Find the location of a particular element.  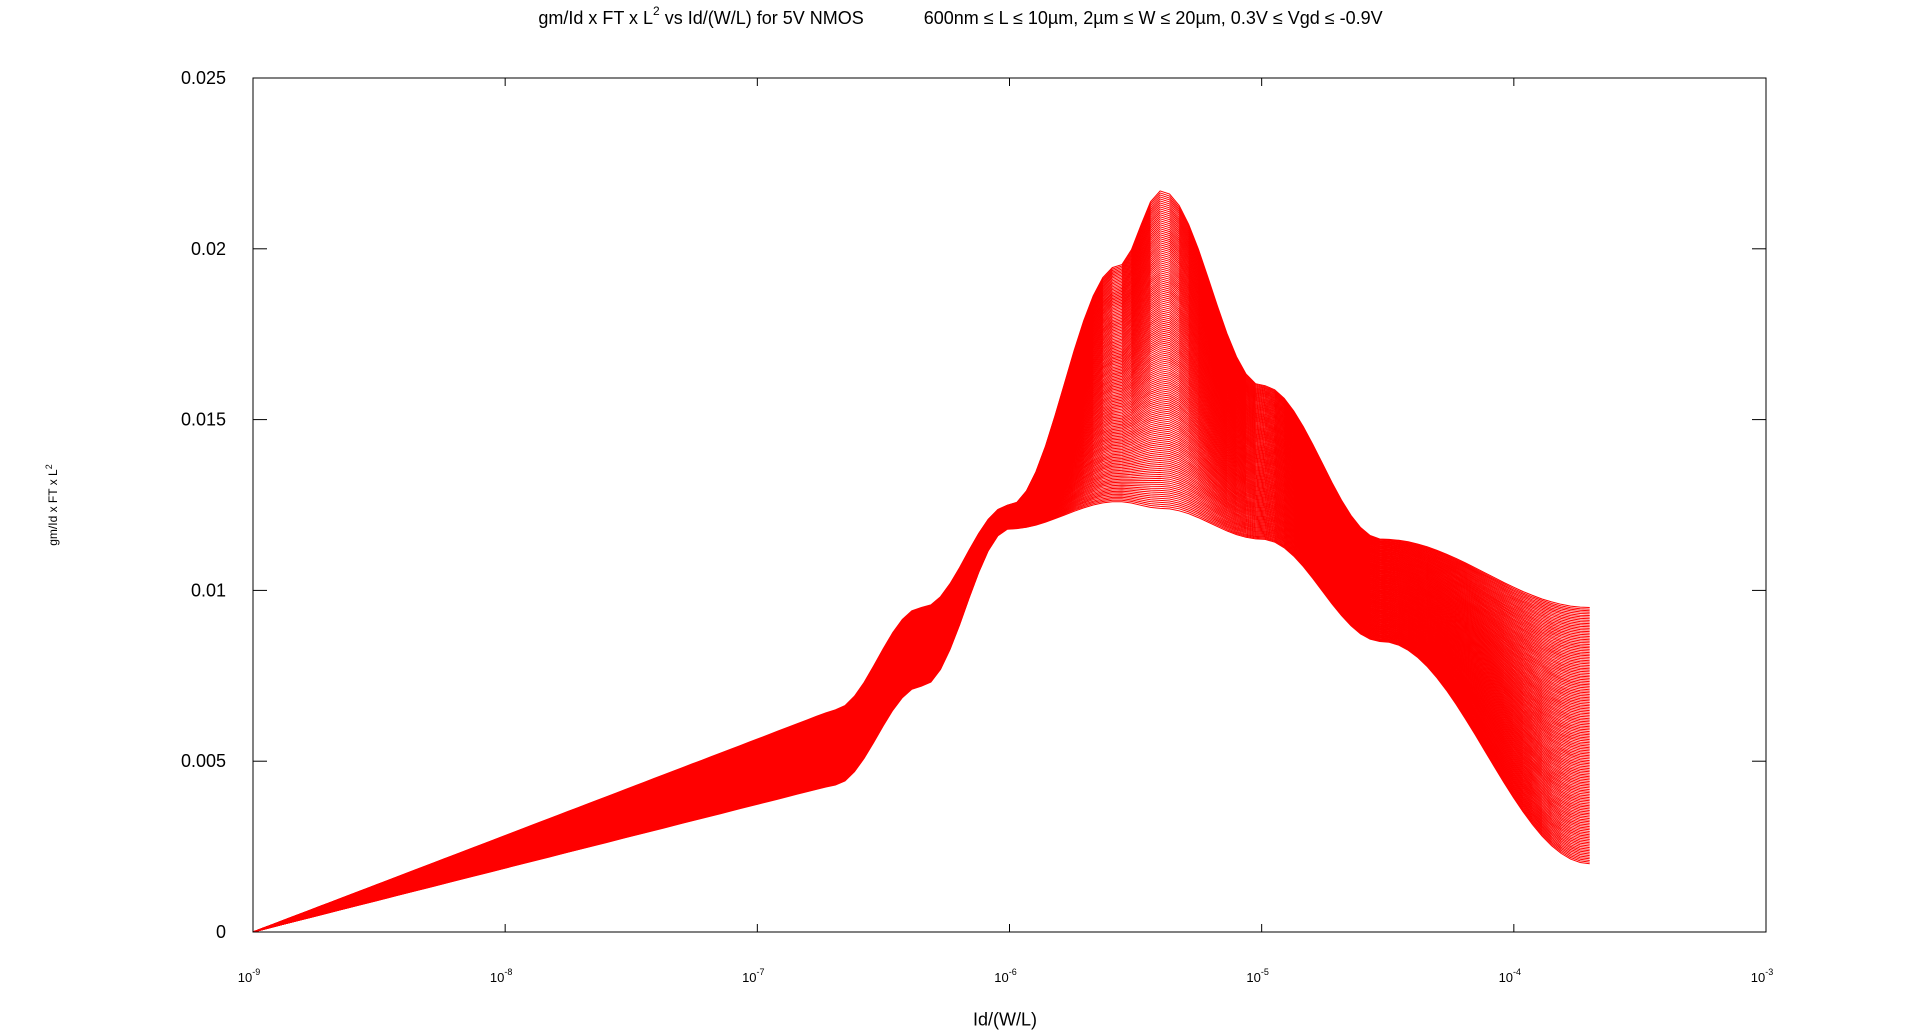

title-sup: 2 is located at coordinates (656, 11).